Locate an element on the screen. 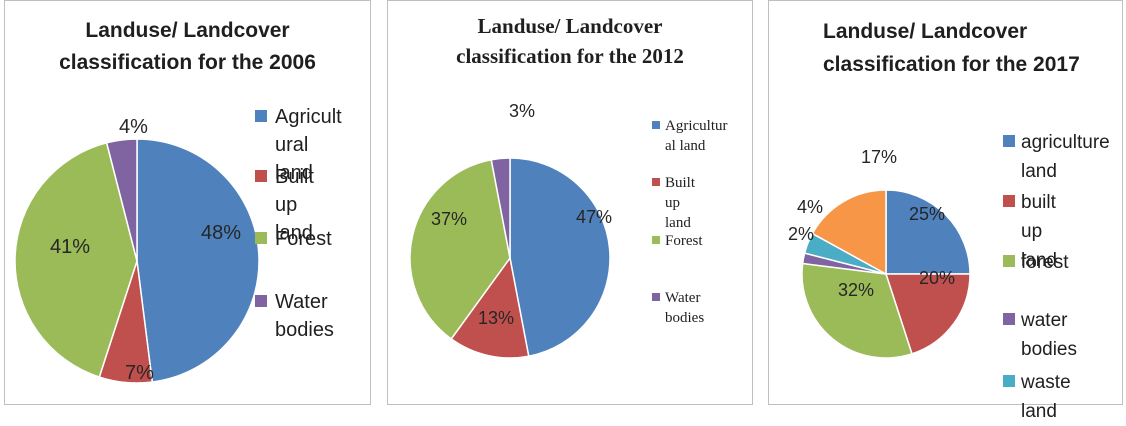 This screenshot has width=1126, height=426. legend-label: waste land is located at coordinates (1046, 397).